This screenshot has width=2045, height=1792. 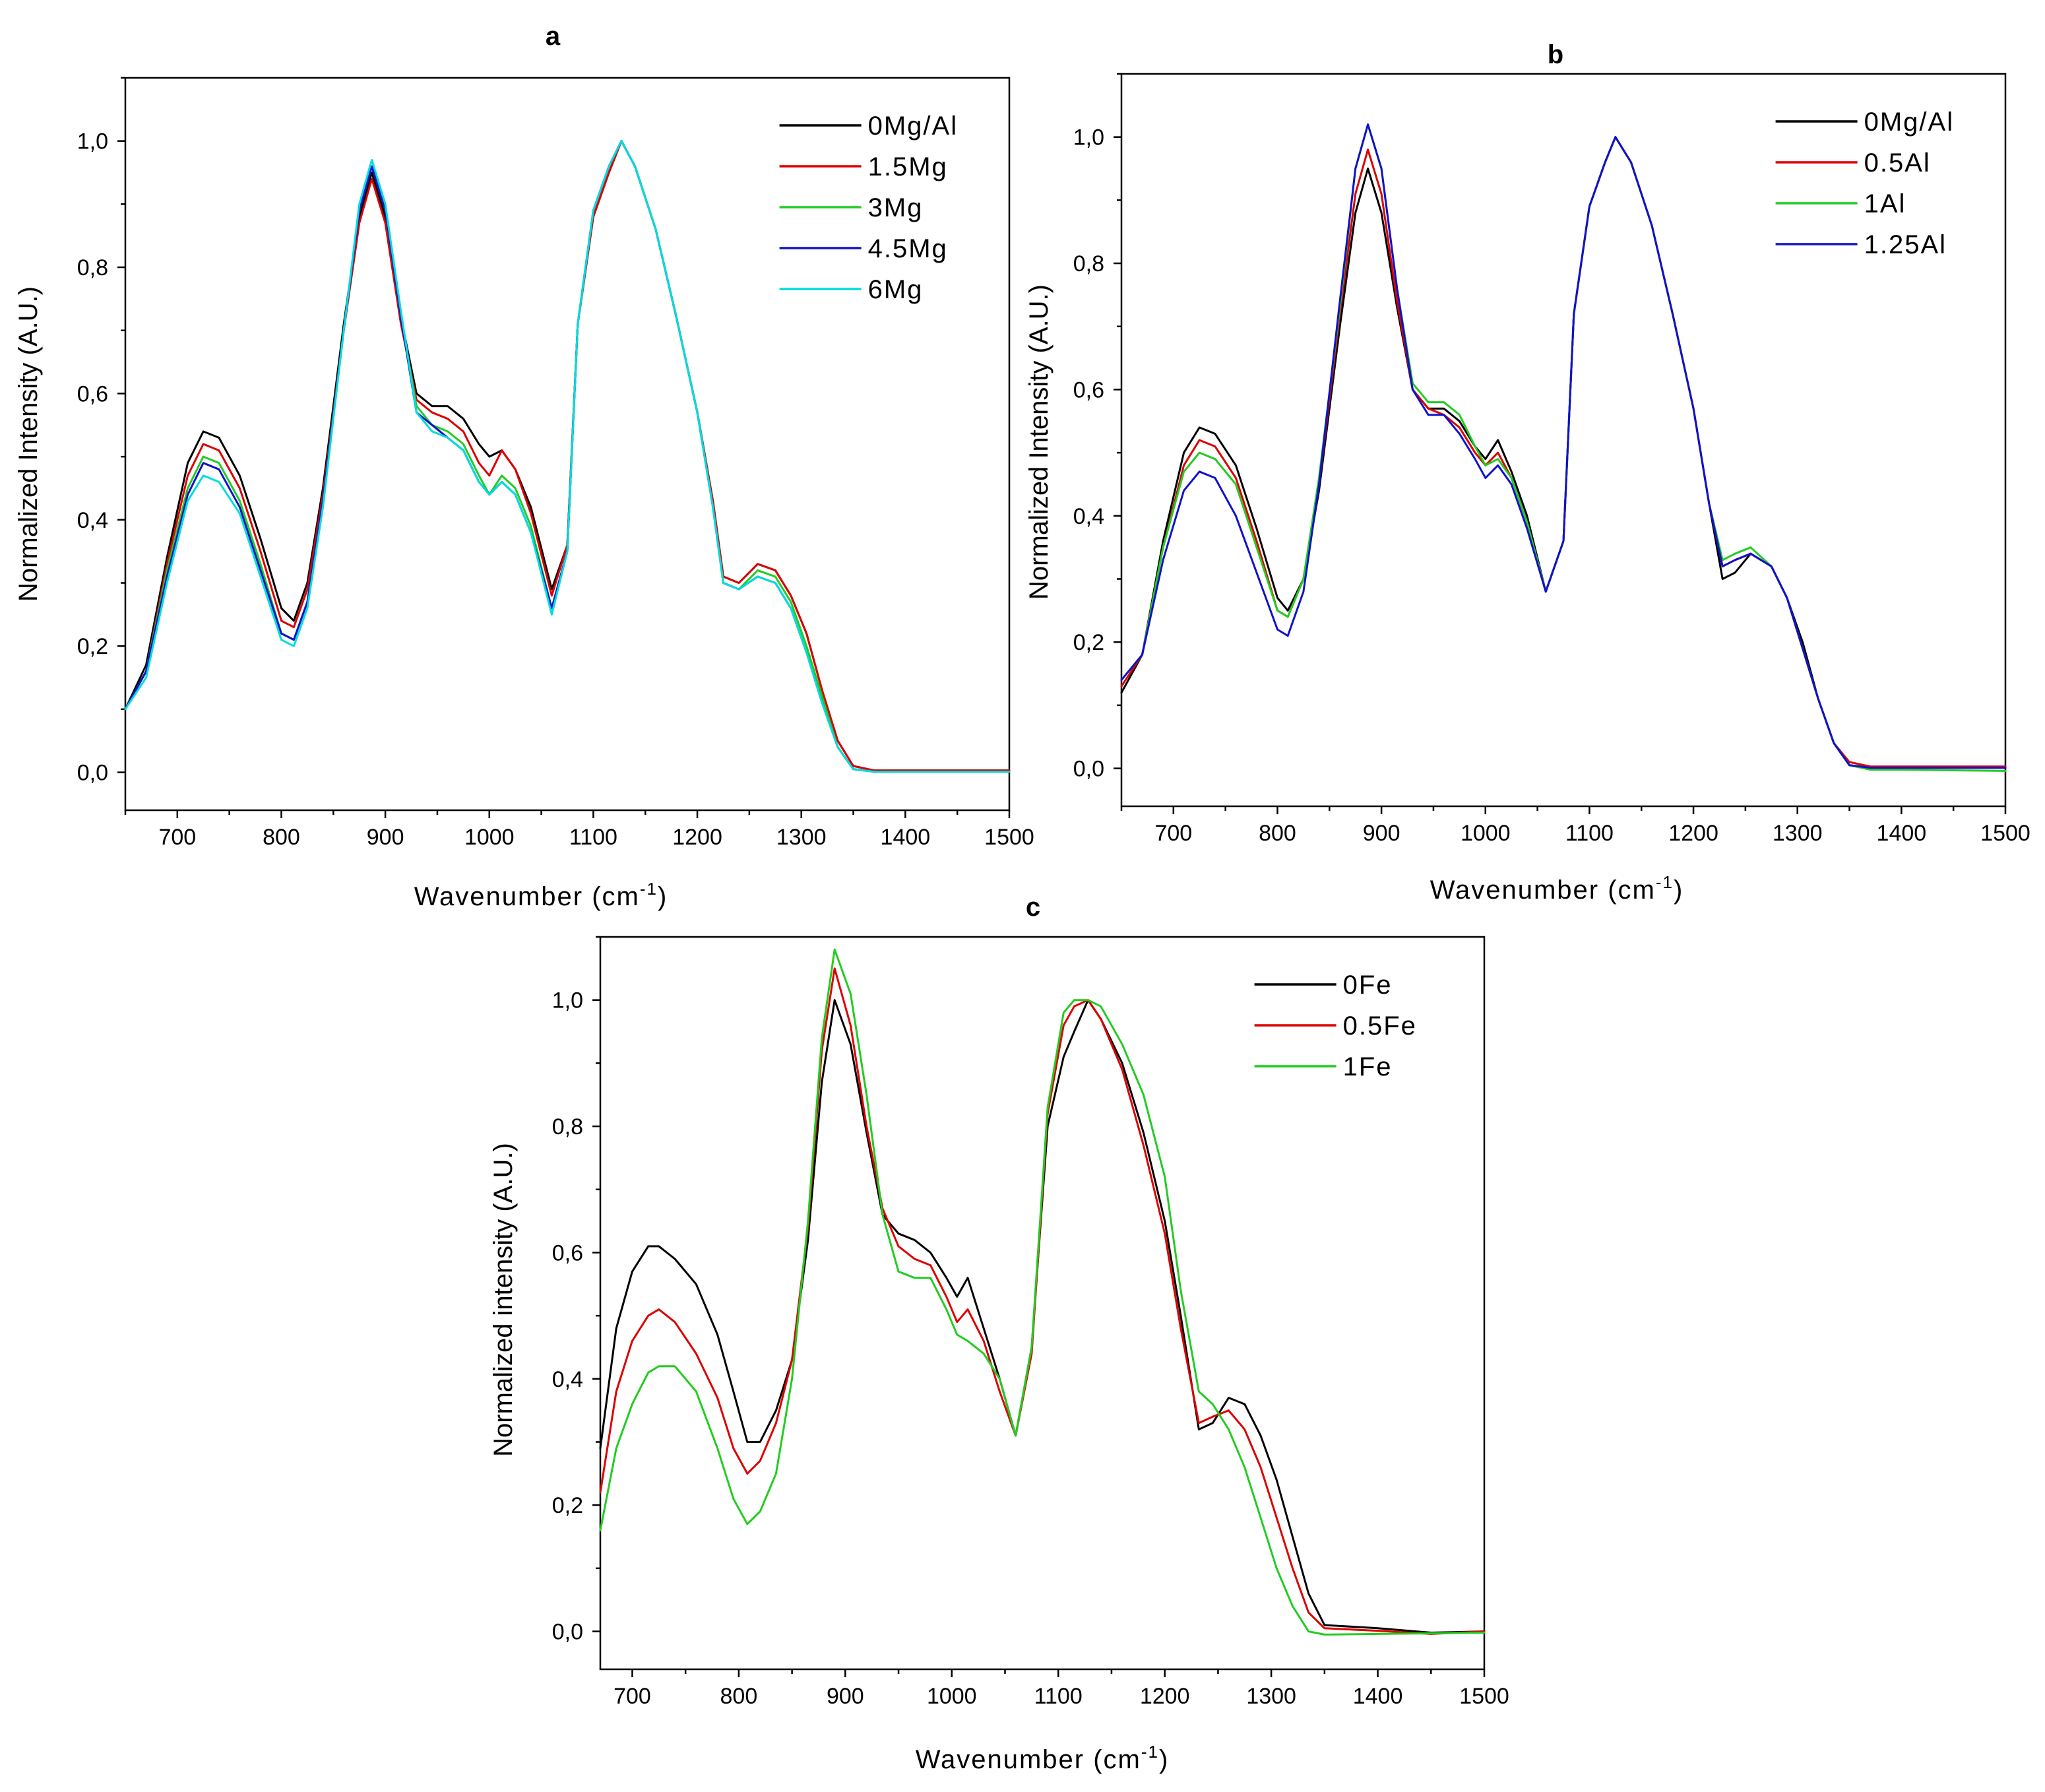 What do you see at coordinates (649, 889) in the screenshot?
I see `panel-a-xlabel-sup: -1` at bounding box center [649, 889].